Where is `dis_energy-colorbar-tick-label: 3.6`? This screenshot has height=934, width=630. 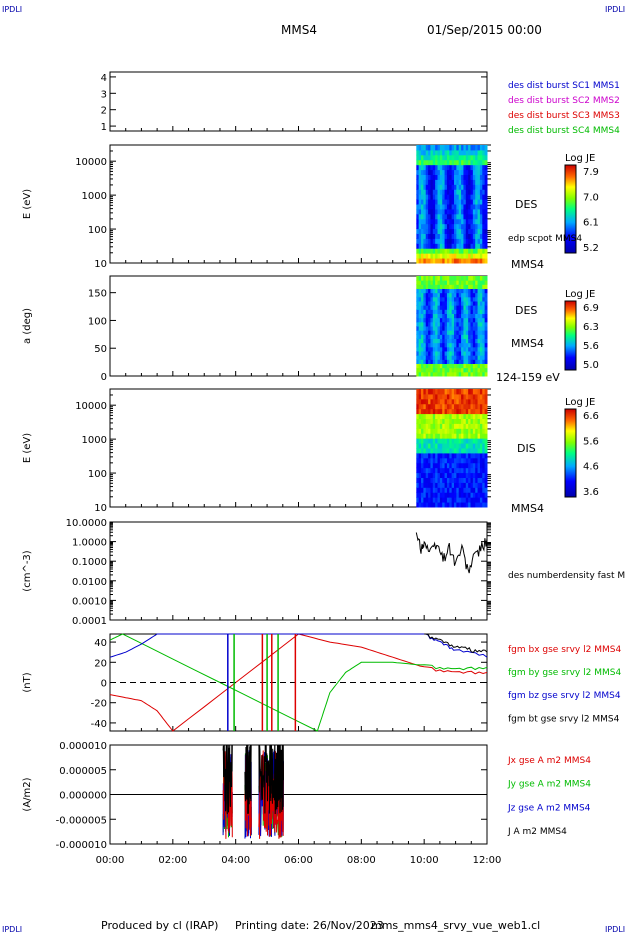
dis_energy-colorbar-tick-label: 3.6 is located at coordinates (591, 492).